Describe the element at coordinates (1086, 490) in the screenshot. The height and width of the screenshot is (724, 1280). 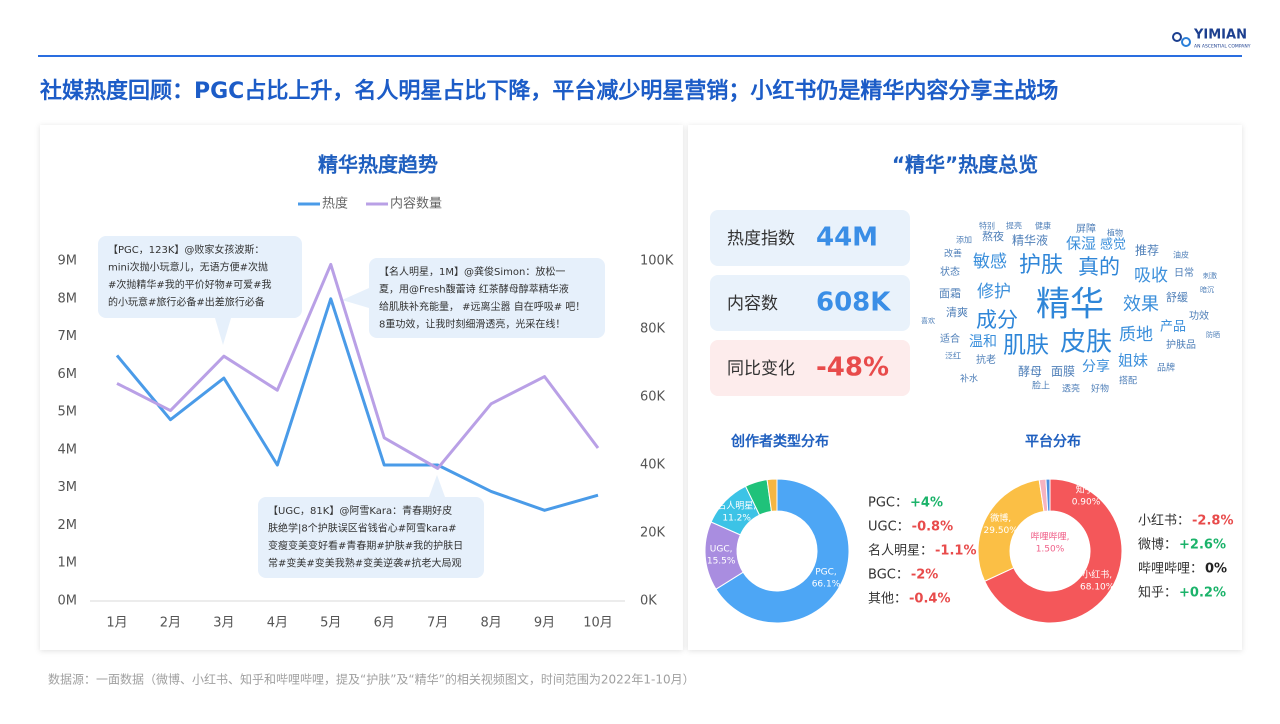
I see `slice-label: 知乎,` at that location.